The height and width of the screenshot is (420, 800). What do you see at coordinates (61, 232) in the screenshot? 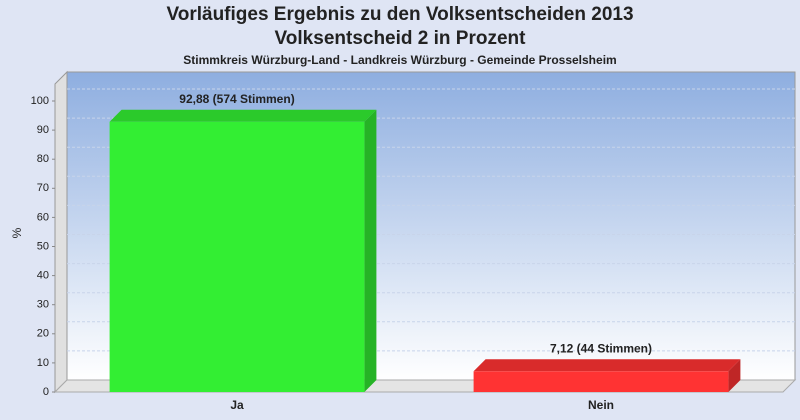
I see `plot-side-wall` at bounding box center [61, 232].